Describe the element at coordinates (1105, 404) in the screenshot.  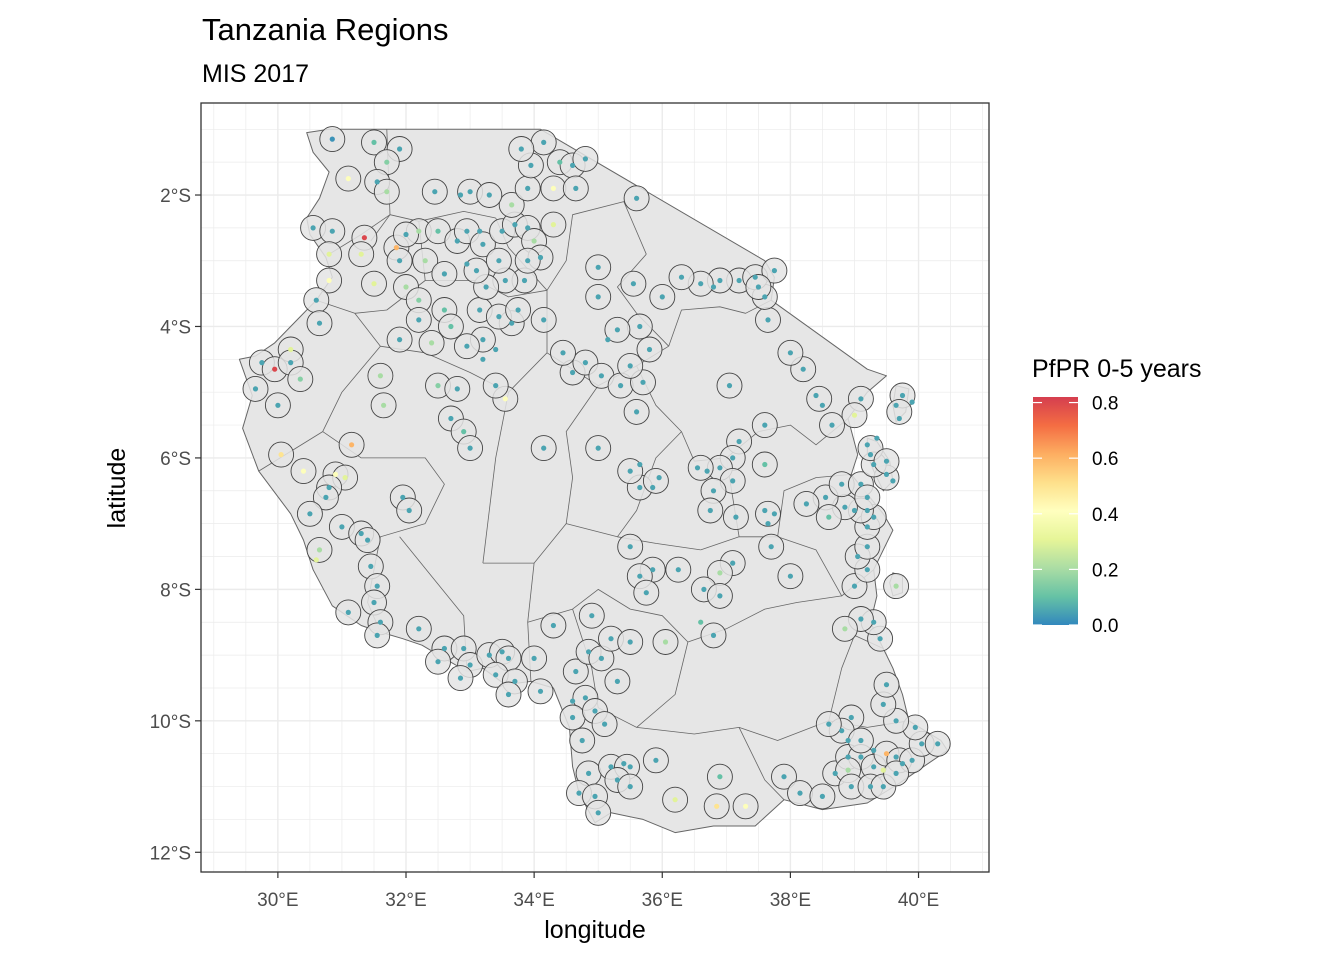
I see `legend-tick-label: 0.8` at that location.